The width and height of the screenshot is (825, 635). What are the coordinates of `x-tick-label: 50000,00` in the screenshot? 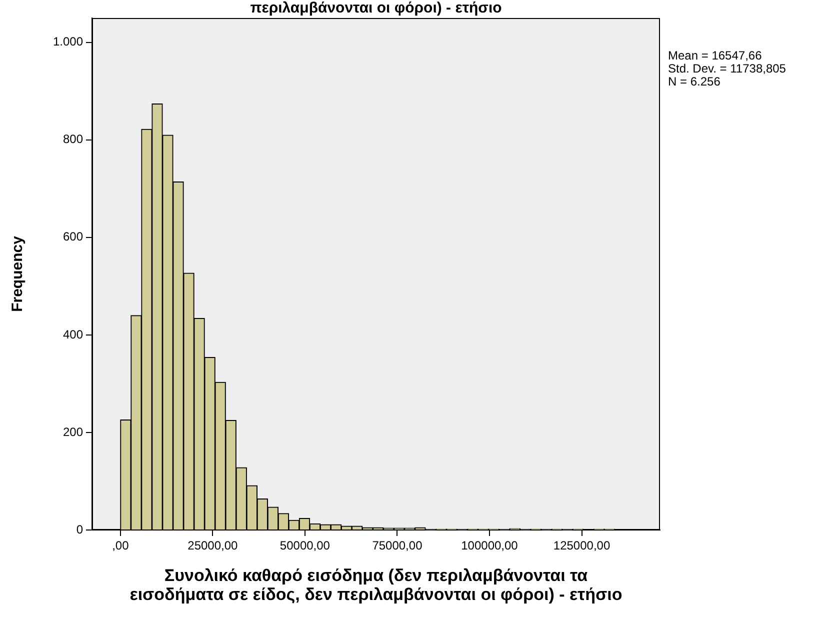 It's located at (305, 545).